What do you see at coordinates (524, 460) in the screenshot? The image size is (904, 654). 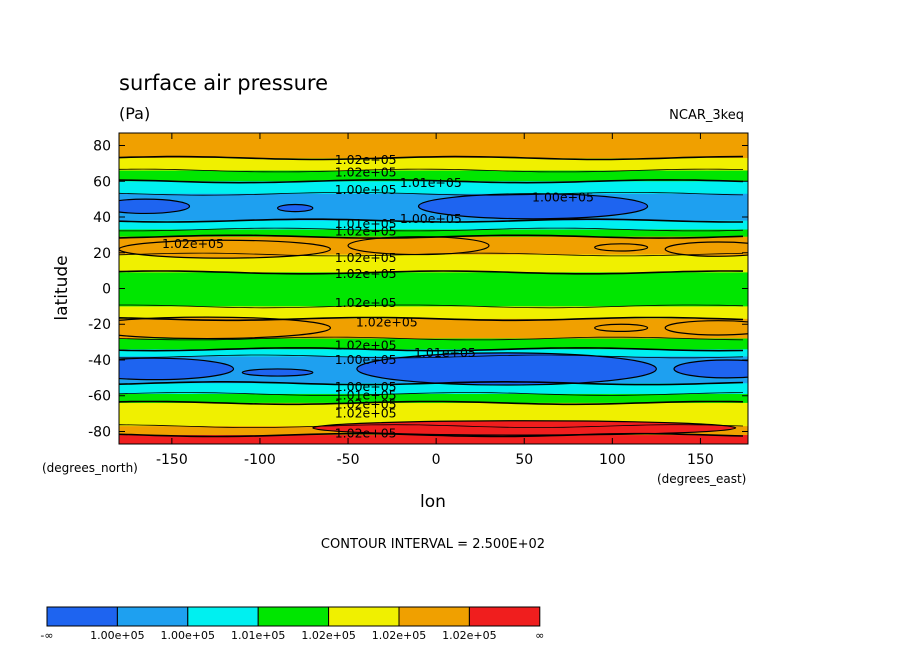 I see `x-tick-label: 50` at bounding box center [524, 460].